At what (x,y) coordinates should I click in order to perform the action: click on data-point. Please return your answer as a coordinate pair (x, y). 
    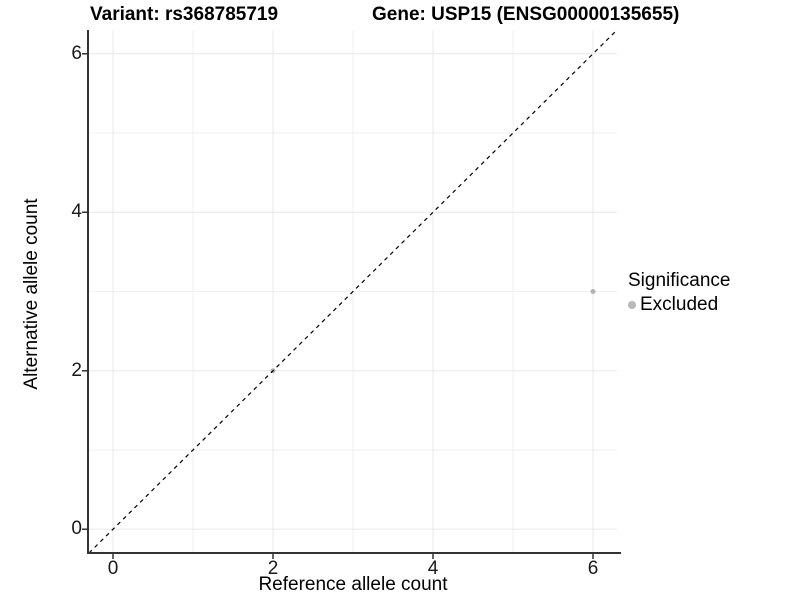
    Looking at the image, I should click on (593, 291).